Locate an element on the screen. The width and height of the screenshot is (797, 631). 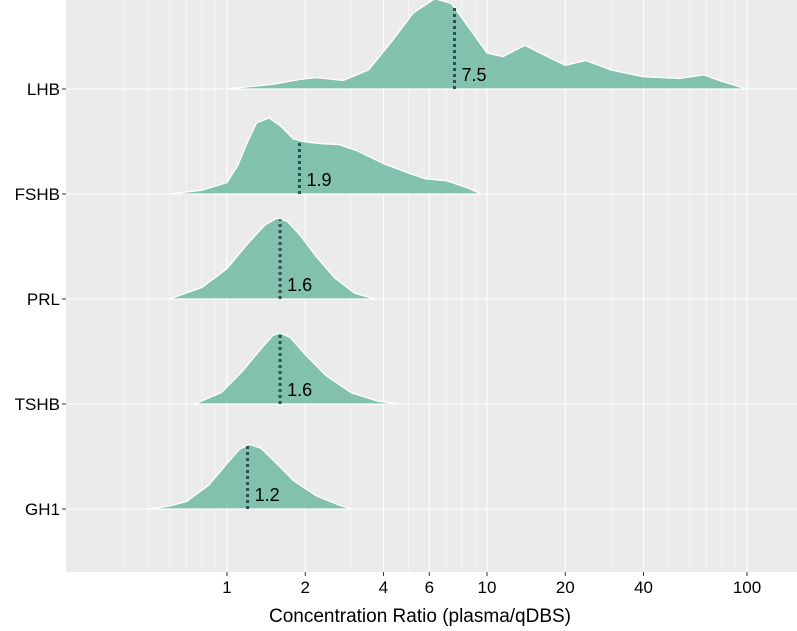
ridge-gh1: 1.2 is located at coordinates (250, 476).